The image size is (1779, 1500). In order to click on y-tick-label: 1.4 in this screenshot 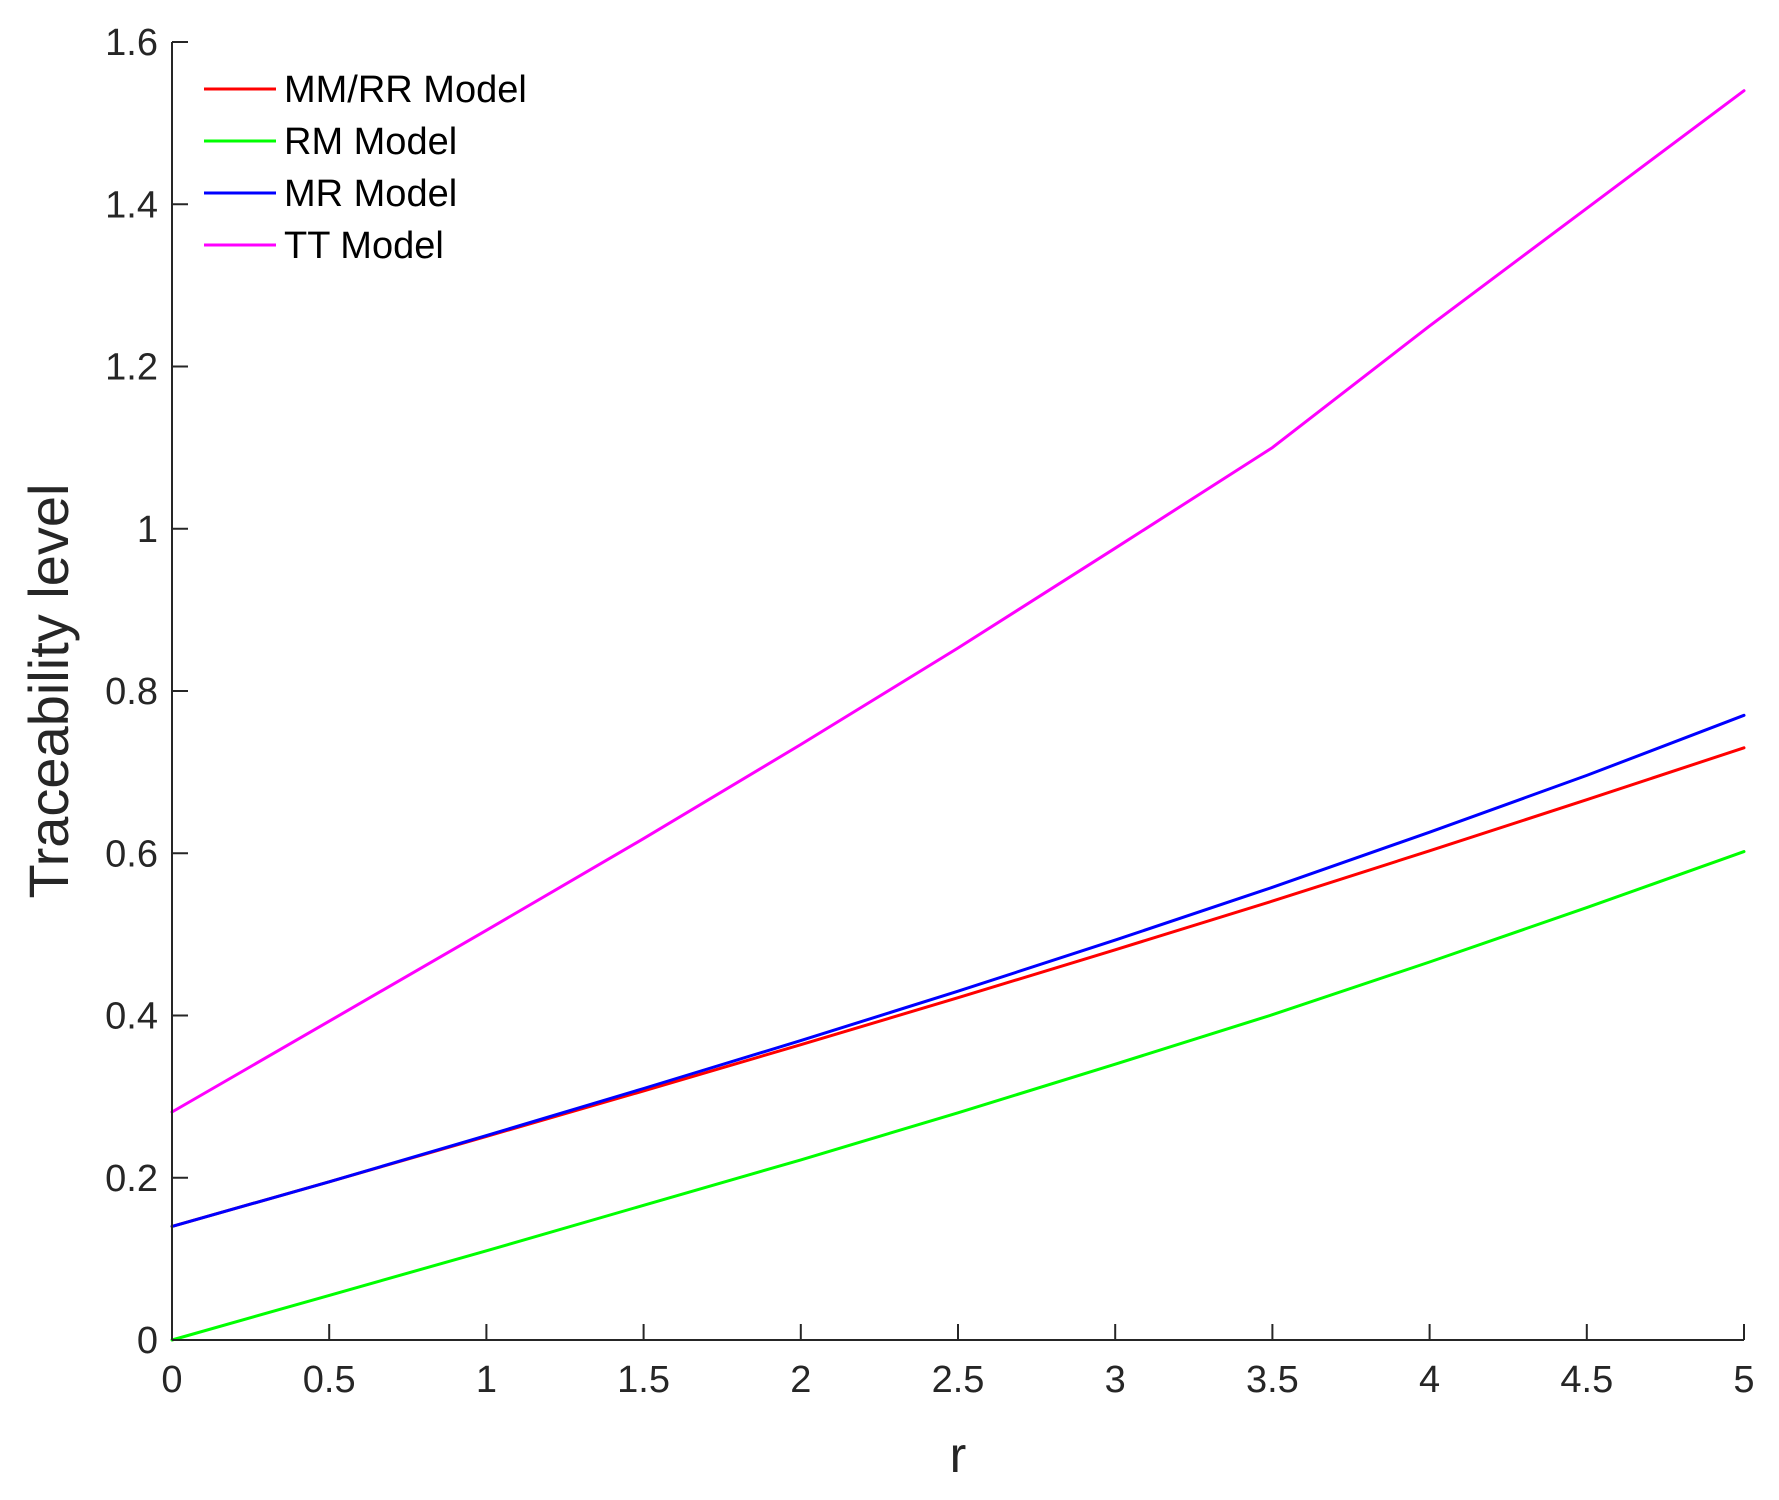, I will do `click(131, 205)`.